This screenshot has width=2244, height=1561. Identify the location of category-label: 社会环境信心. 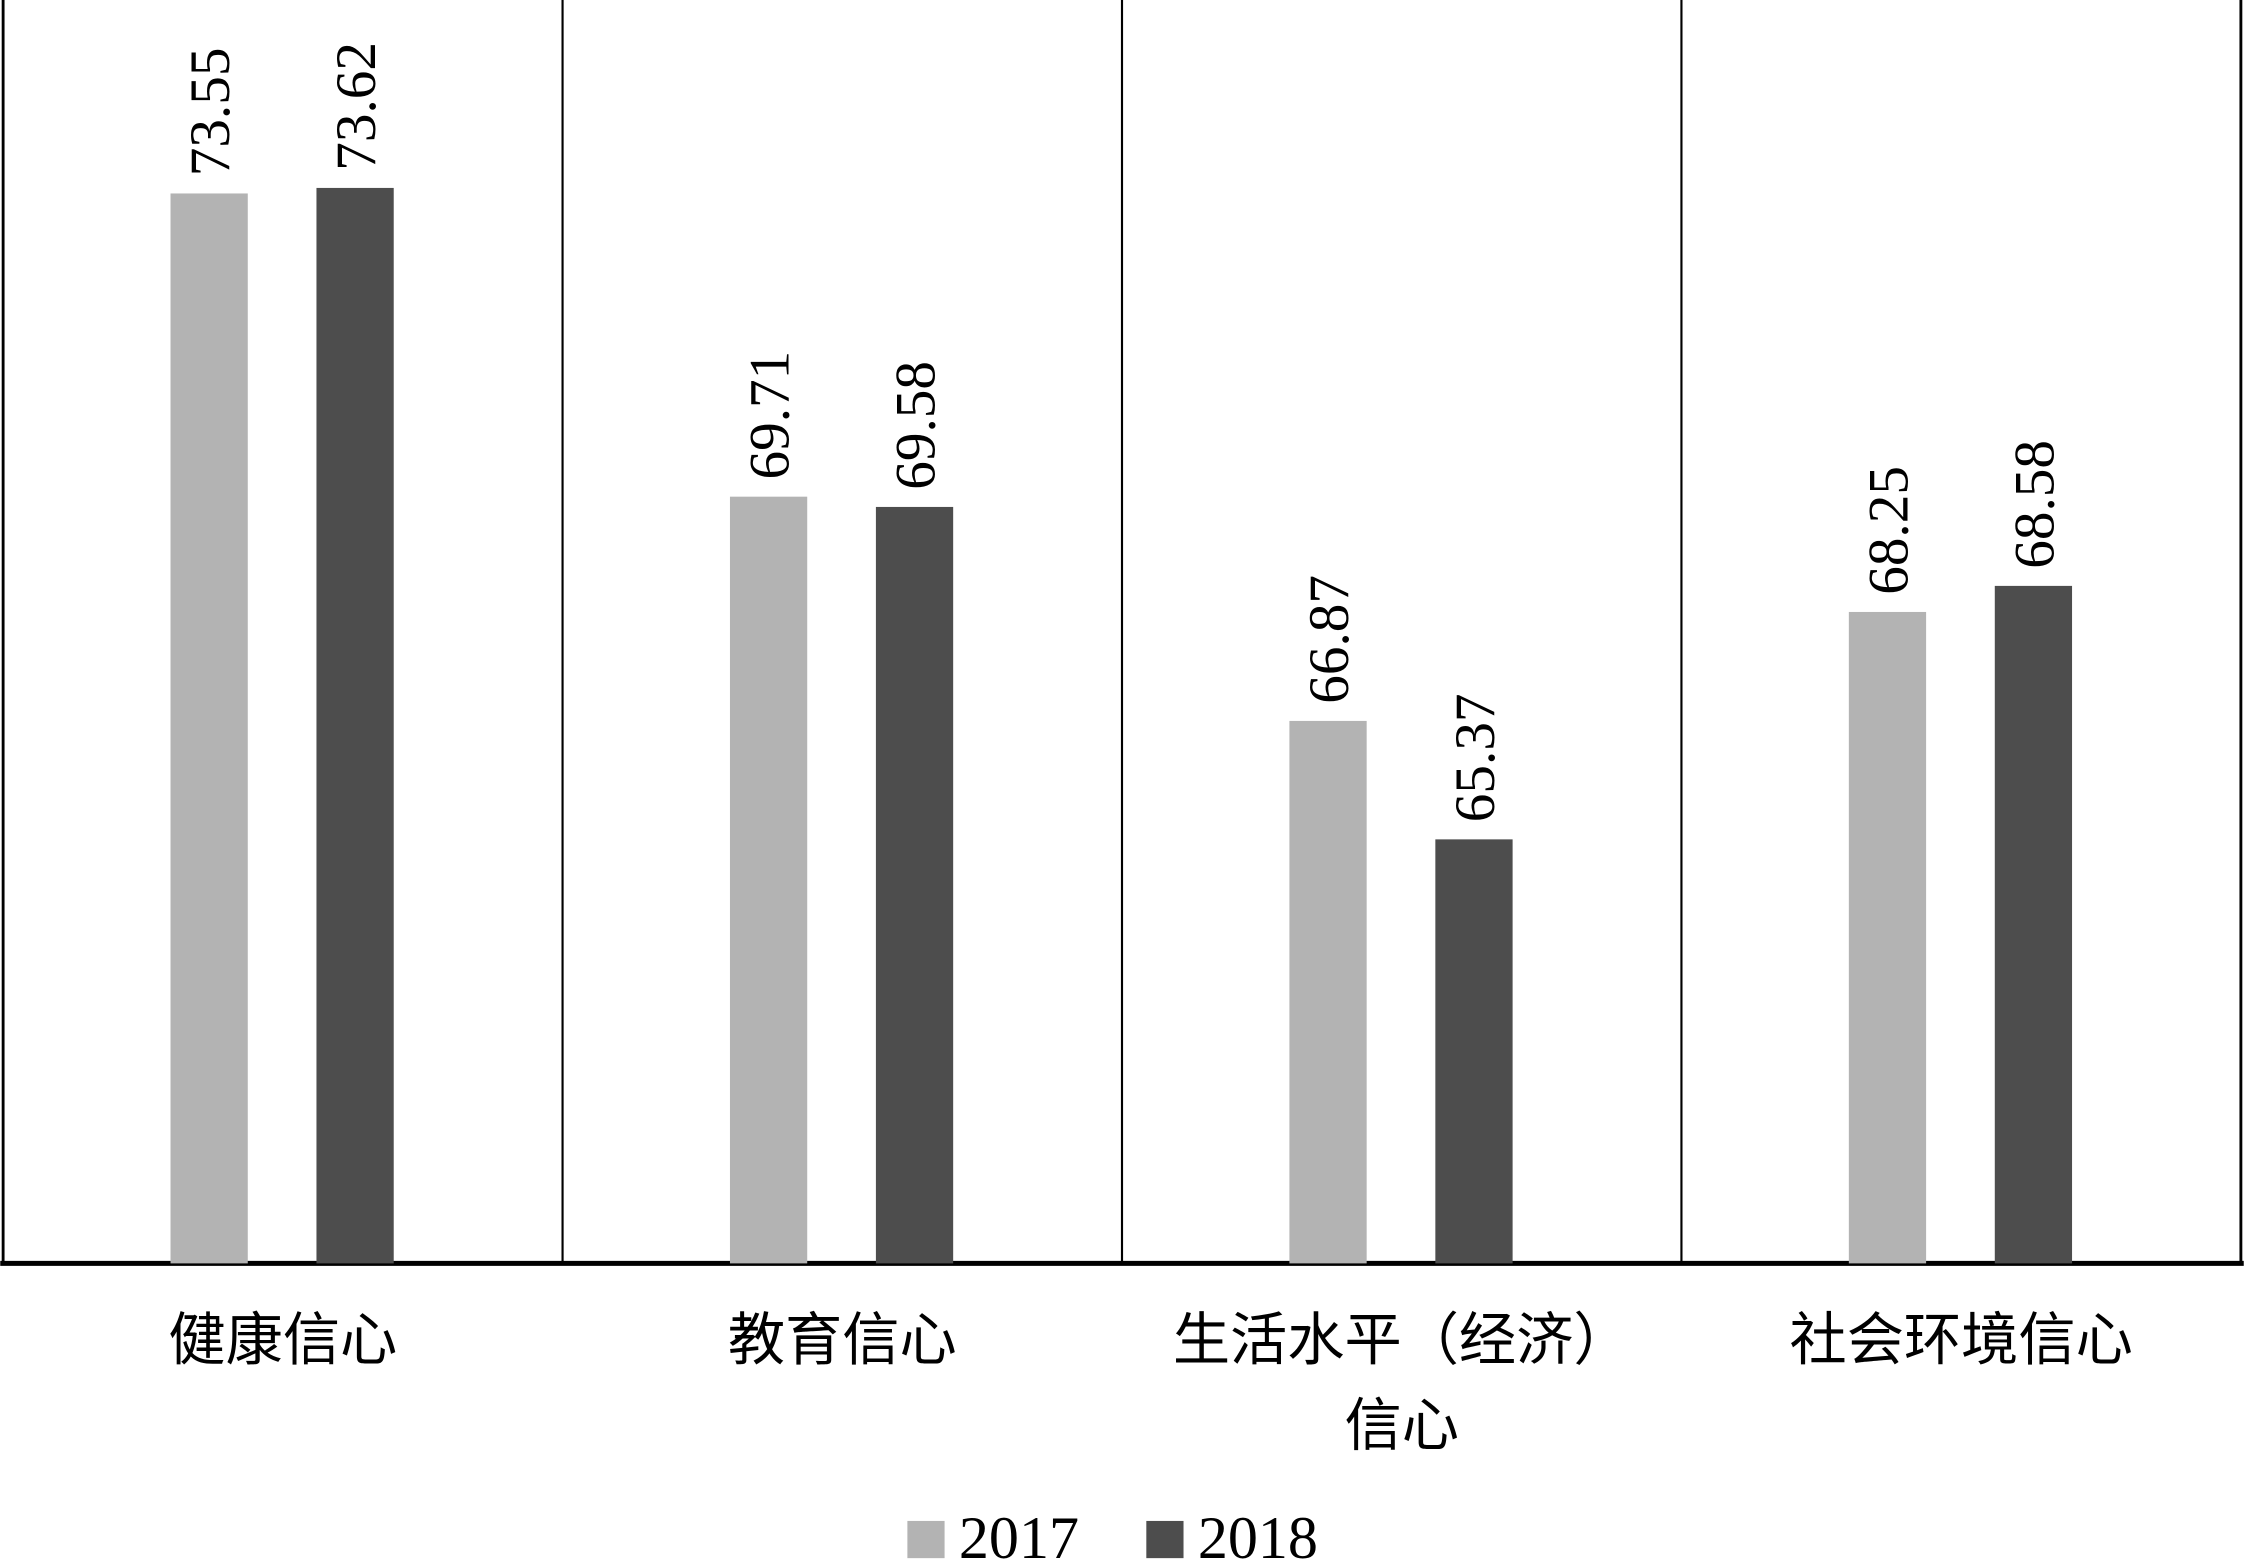
(1960, 1340).